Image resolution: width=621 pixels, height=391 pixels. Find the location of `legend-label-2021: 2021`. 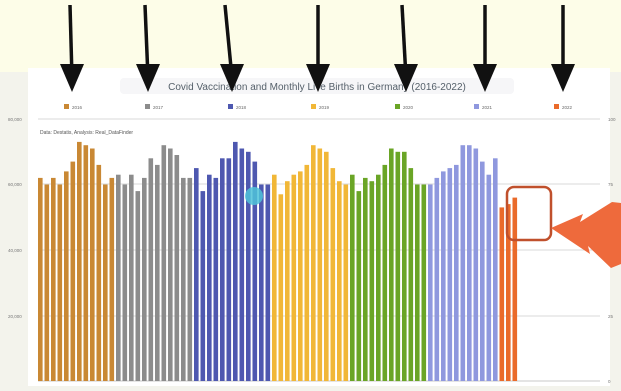

legend-label-2021: 2021 is located at coordinates (487, 107).